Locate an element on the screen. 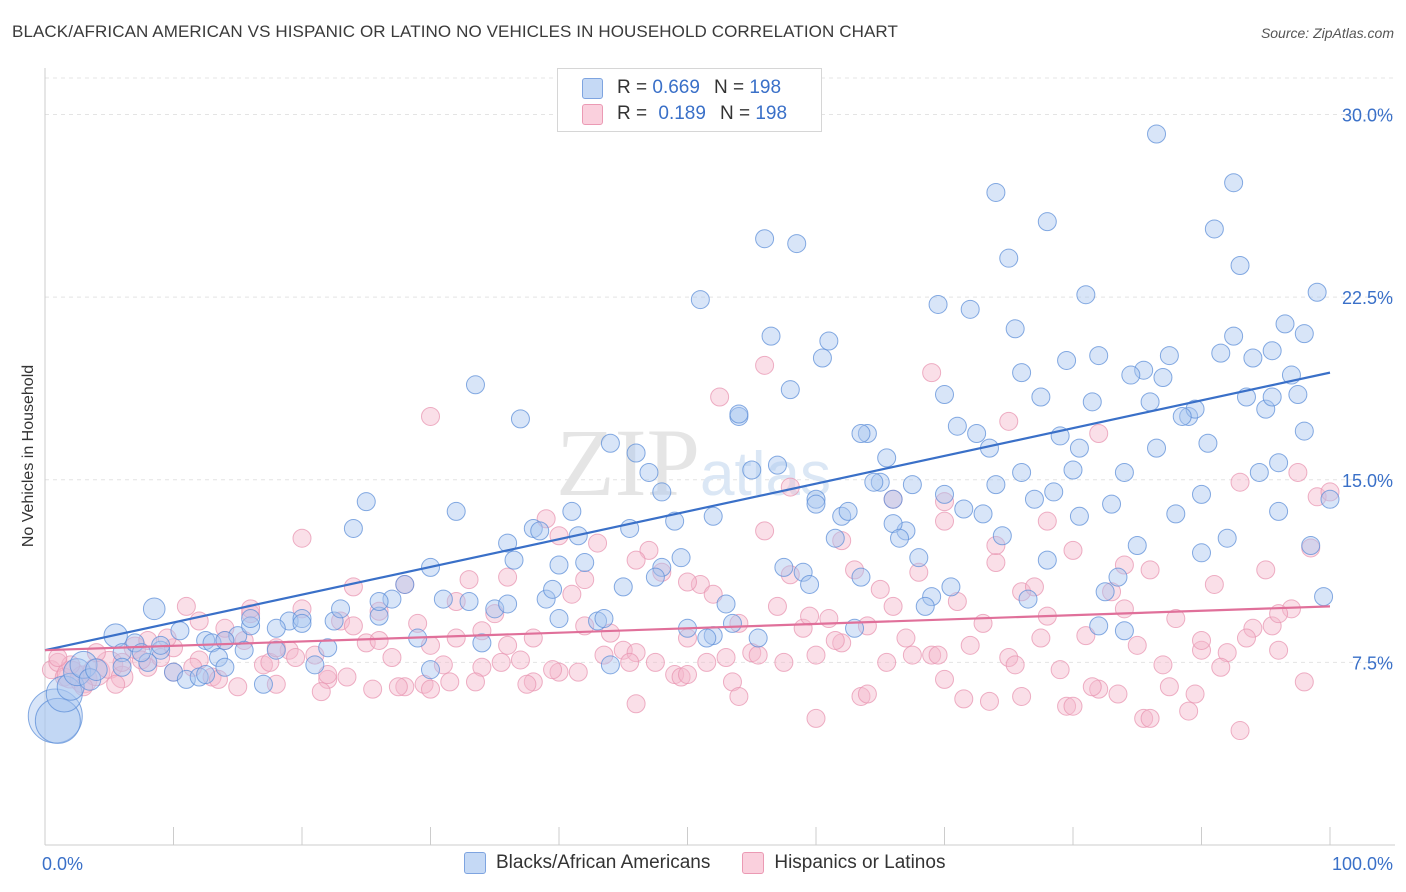  n-label: N = is located at coordinates (735, 113).